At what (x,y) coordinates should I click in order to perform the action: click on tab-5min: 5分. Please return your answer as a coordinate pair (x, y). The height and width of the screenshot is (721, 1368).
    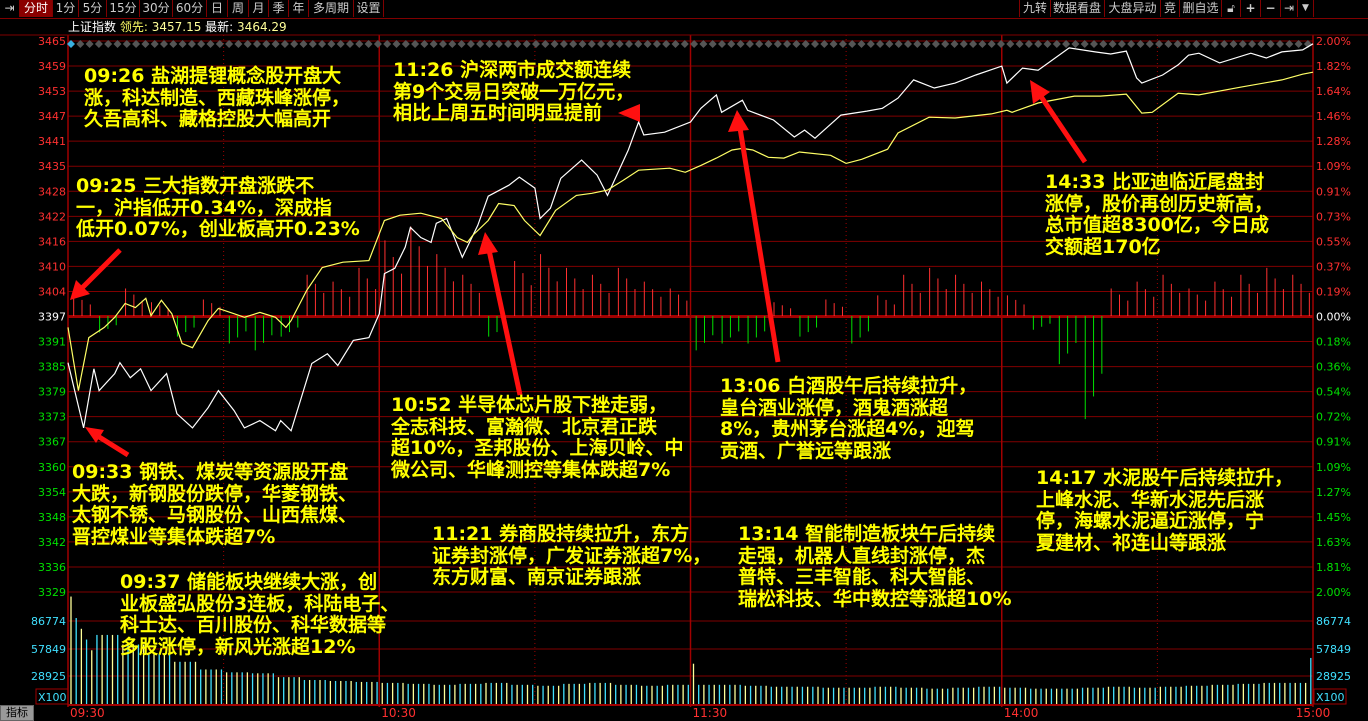
    Looking at the image, I should click on (93, 8).